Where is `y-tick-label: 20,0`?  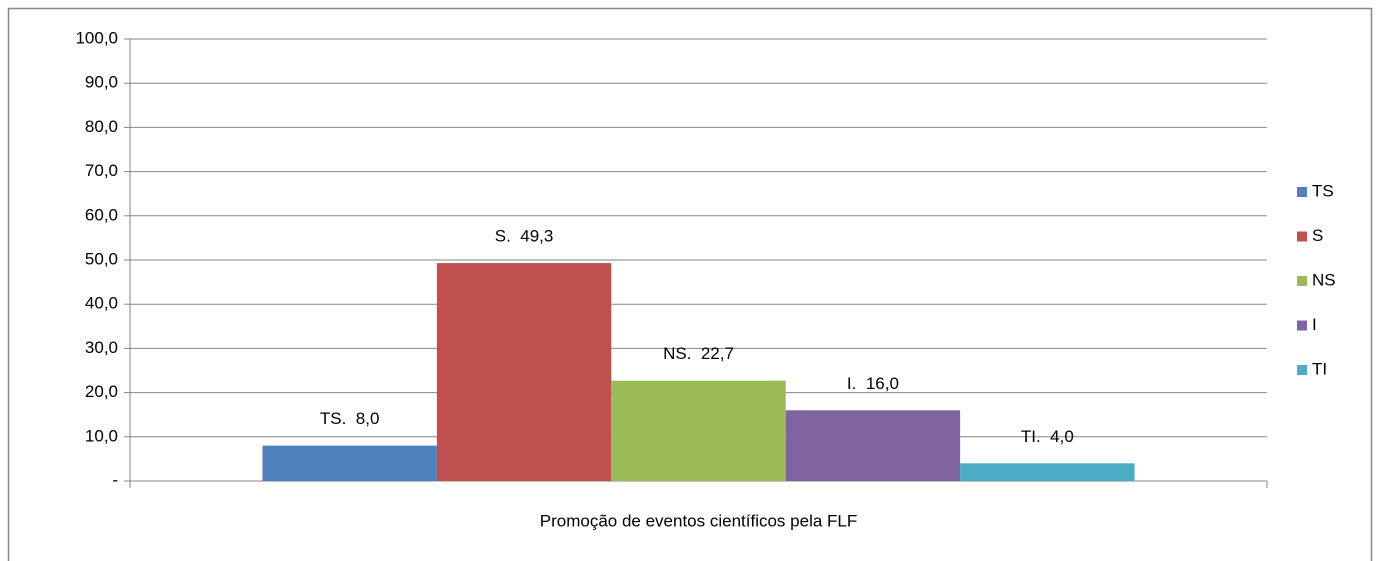
y-tick-label: 20,0 is located at coordinates (101, 391).